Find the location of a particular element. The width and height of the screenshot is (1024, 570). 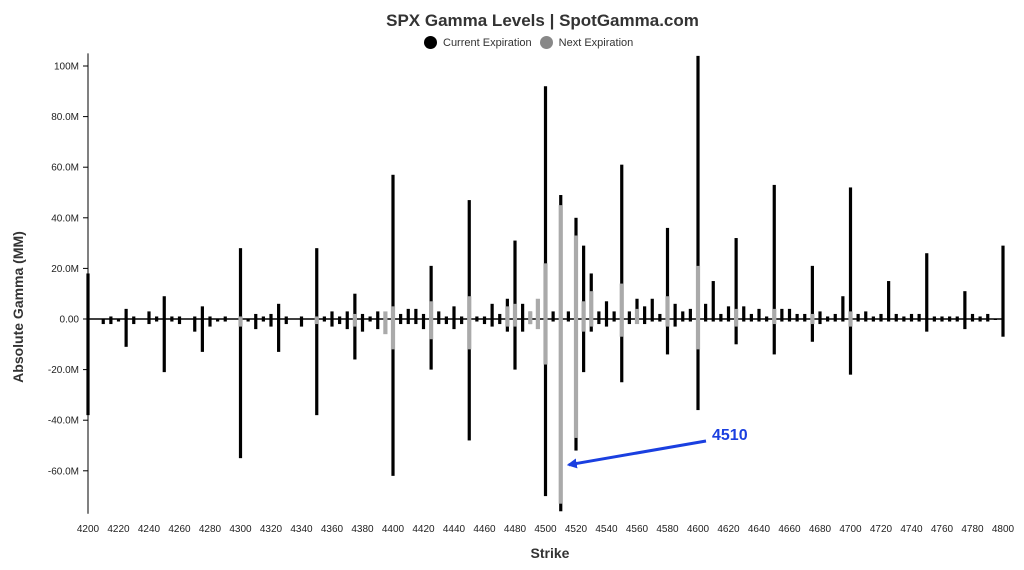

x-tick-label: 4640 is located at coordinates (759, 529).